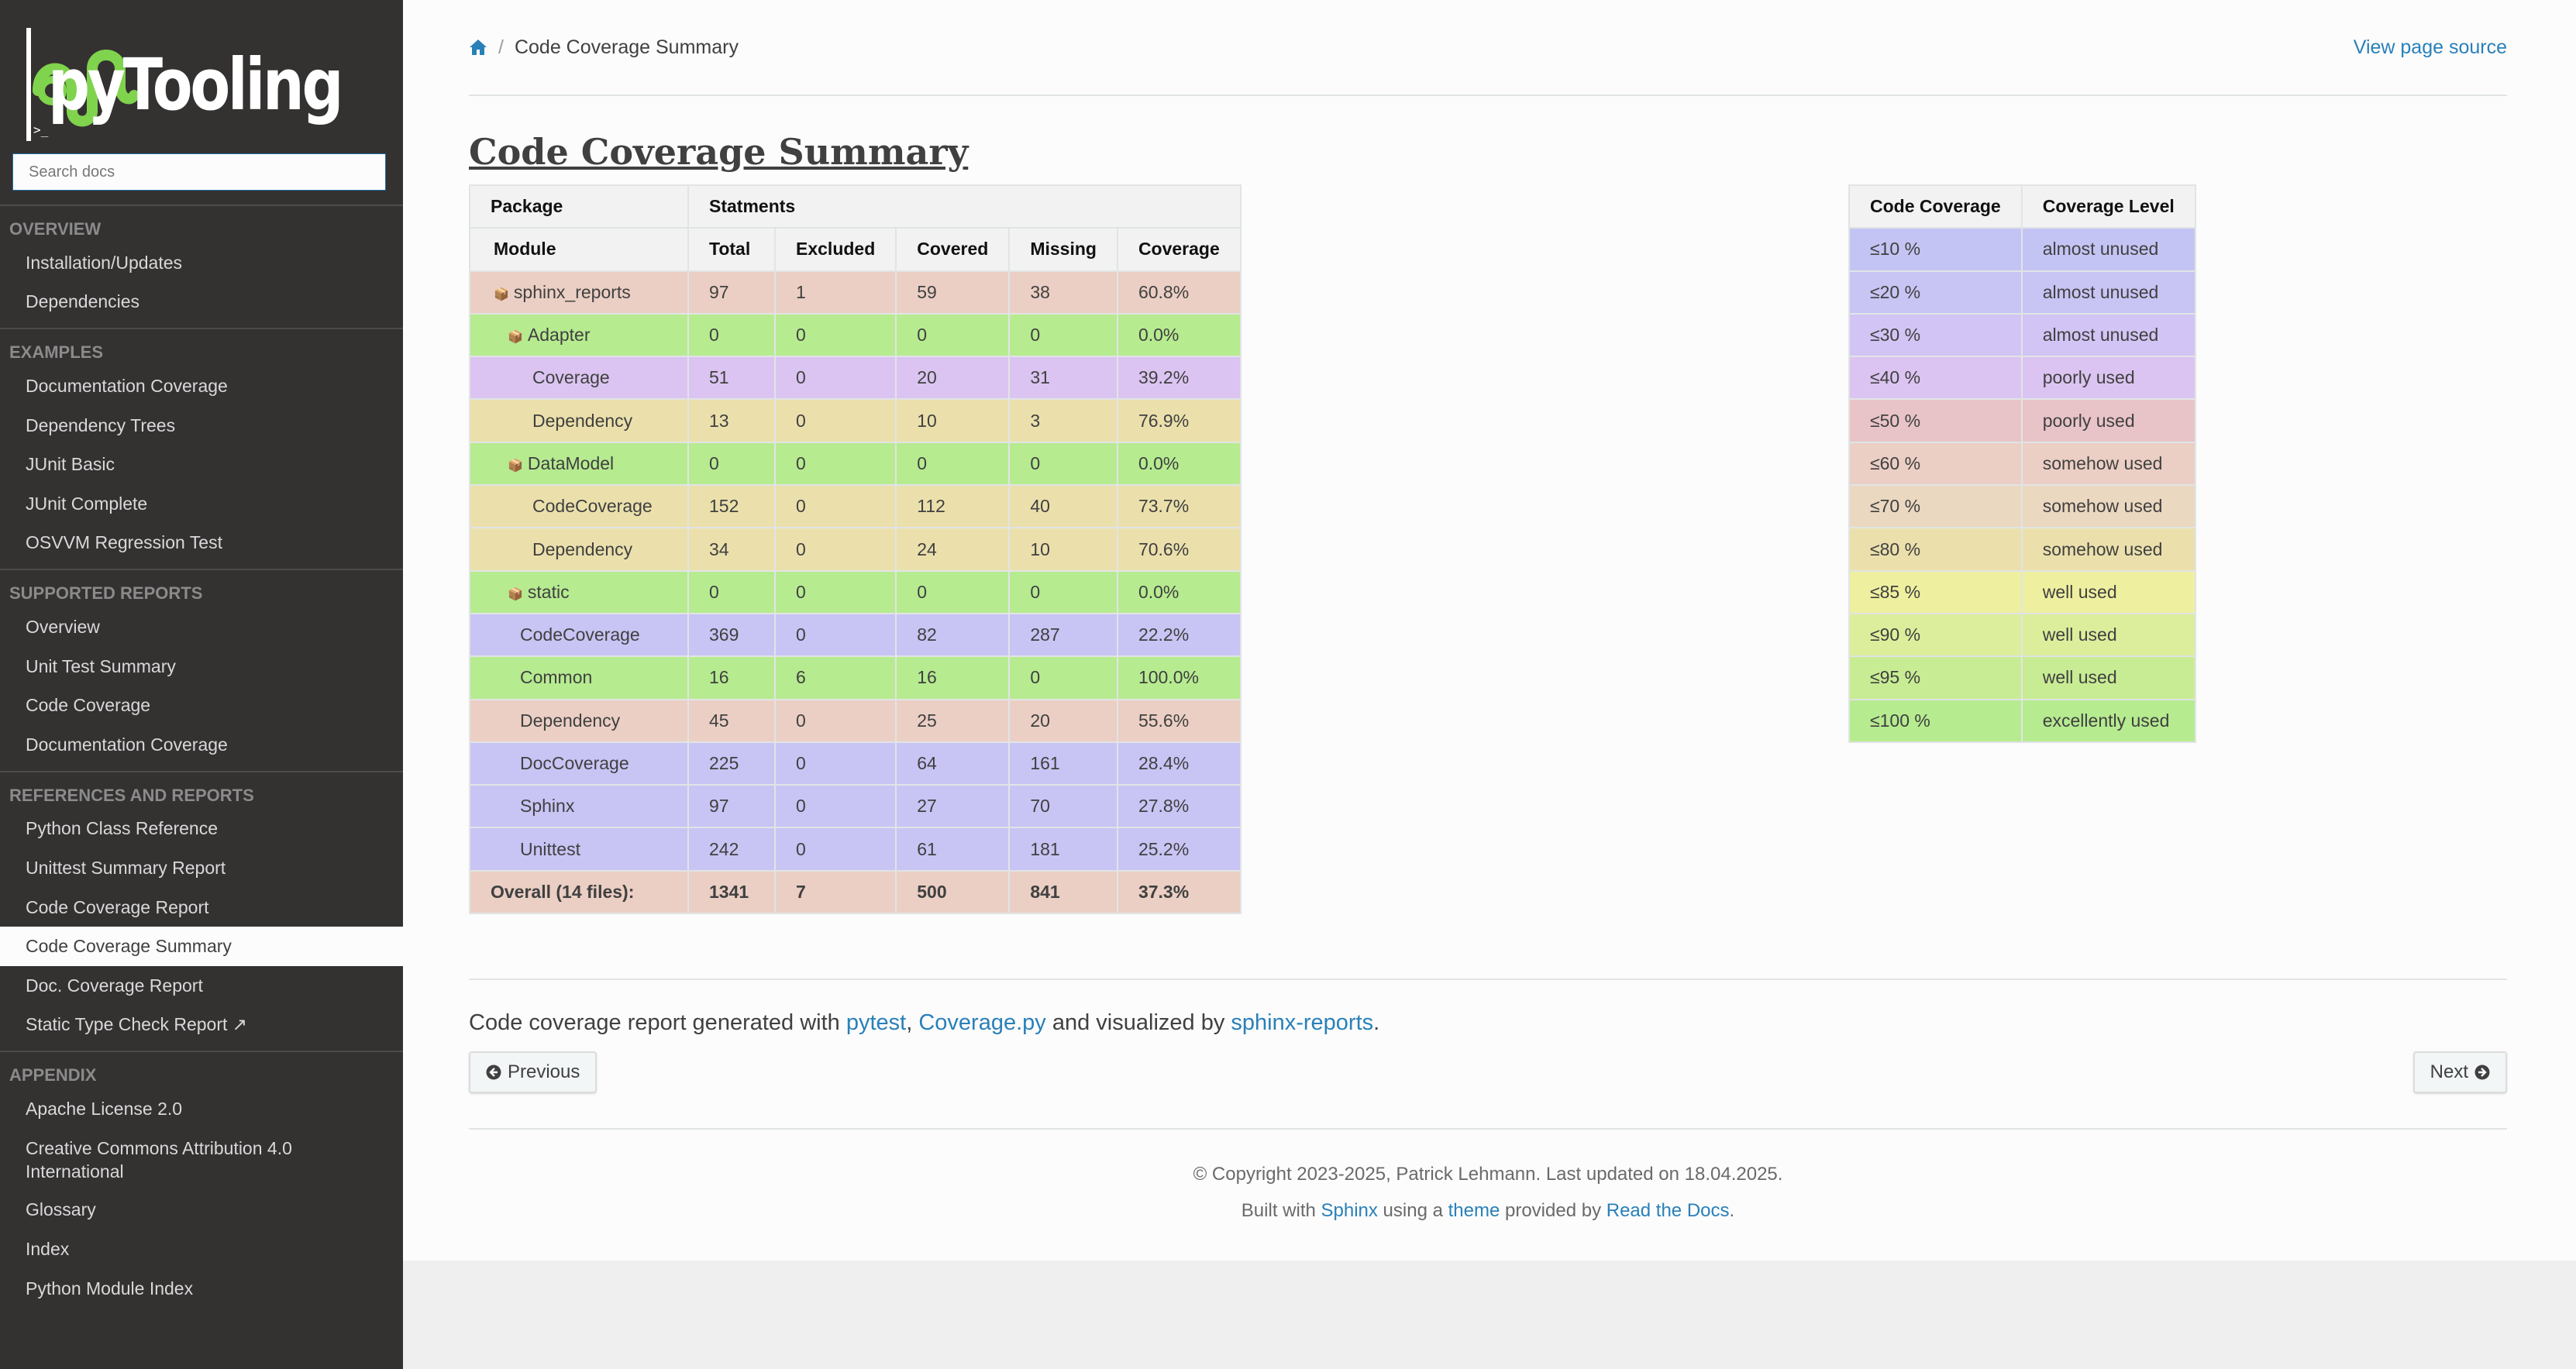  I want to click on next-button: Next, so click(2459, 1072).